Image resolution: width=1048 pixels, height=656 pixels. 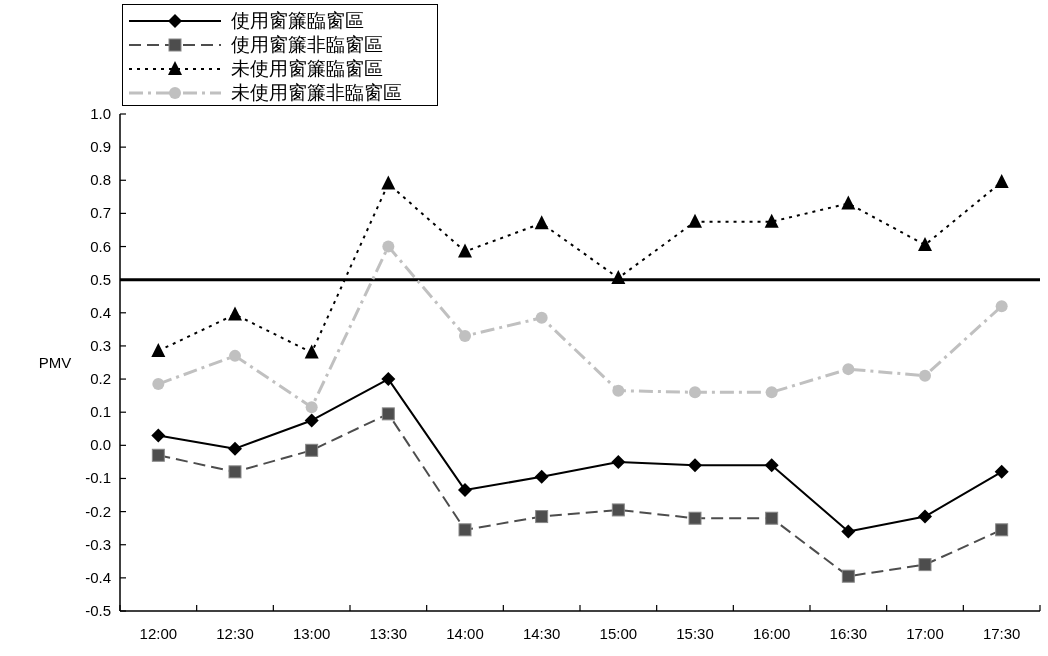 What do you see at coordinates (100, 213) in the screenshot?
I see `y-tick-label: 0.7` at bounding box center [100, 213].